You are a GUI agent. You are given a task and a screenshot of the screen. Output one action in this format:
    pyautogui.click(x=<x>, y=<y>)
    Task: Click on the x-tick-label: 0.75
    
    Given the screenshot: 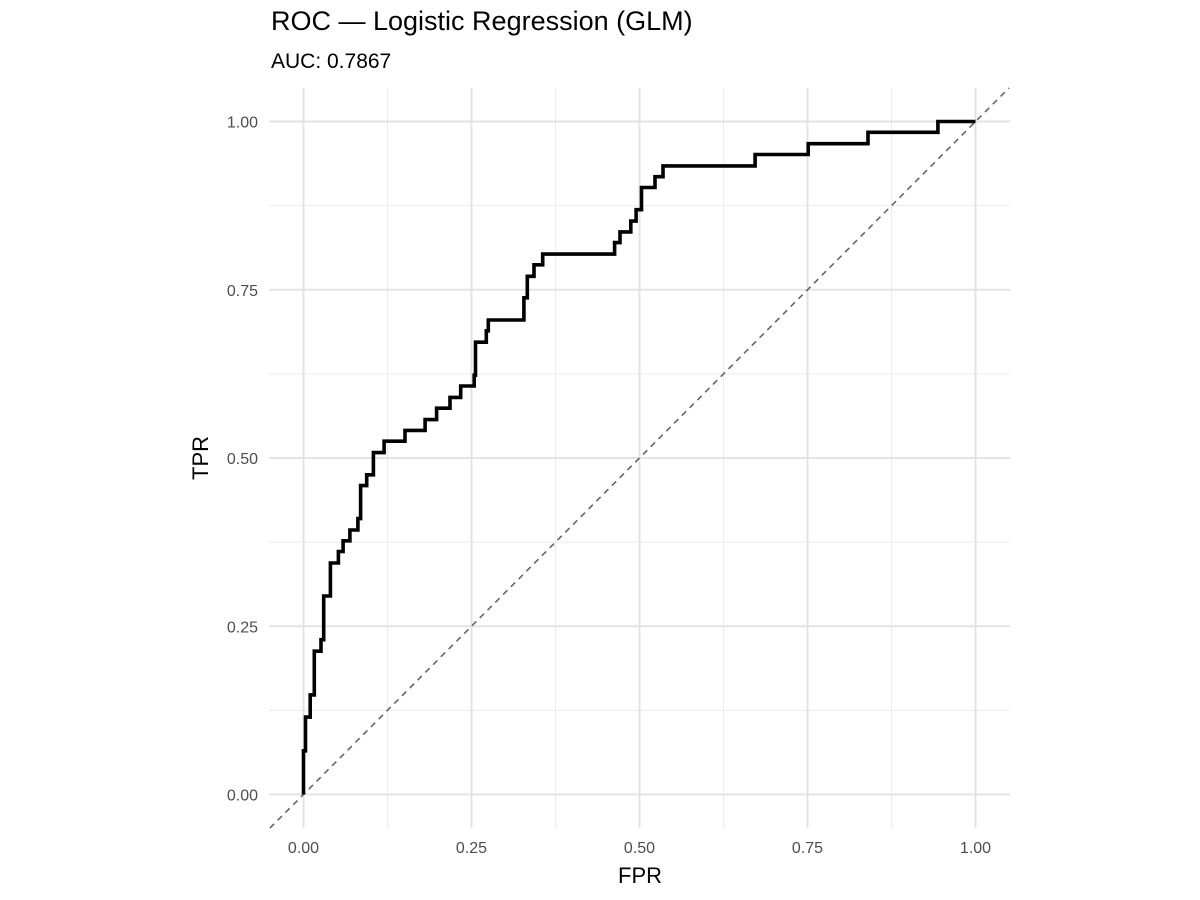 What is the action you would take?
    pyautogui.click(x=807, y=848)
    